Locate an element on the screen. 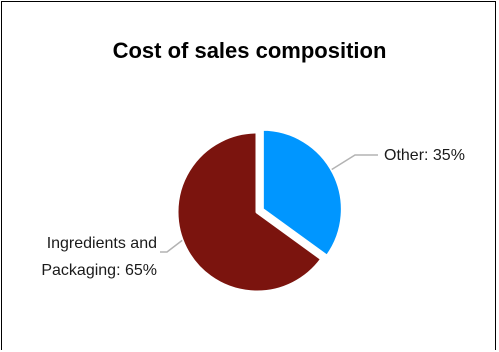 This screenshot has width=499, height=352. slice-label-line: Packaging: 65% is located at coordinates (99, 270).